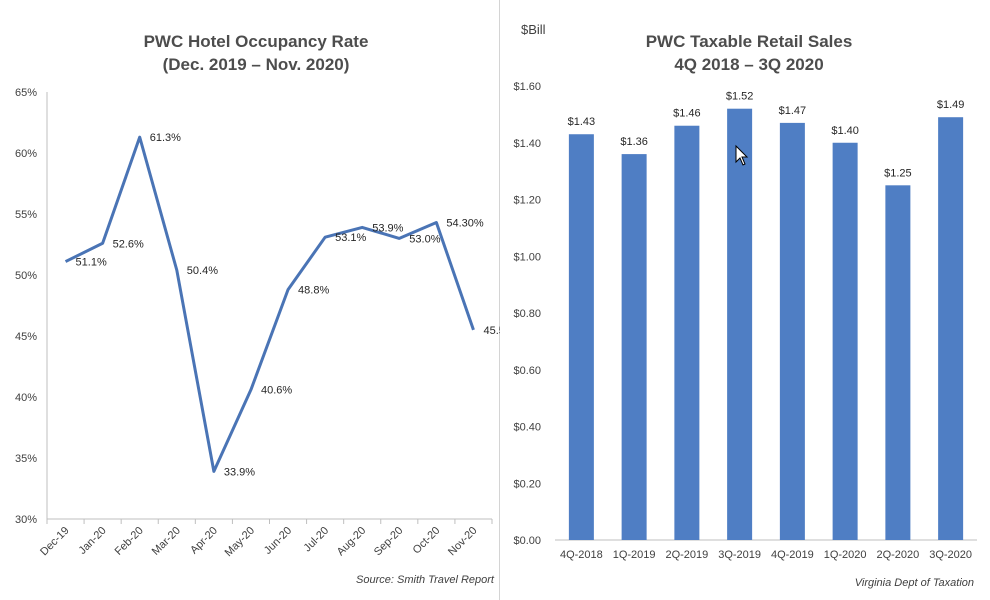  What do you see at coordinates (582, 122) in the screenshot?
I see `sales-data-label: $1.43` at bounding box center [582, 122].